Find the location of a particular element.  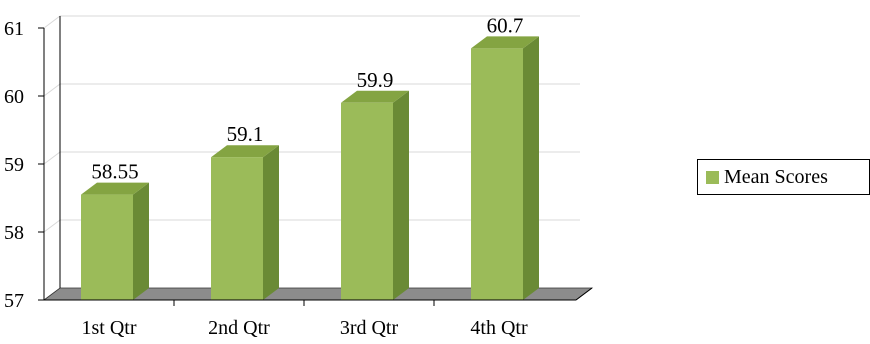

x-axis-edge is located at coordinates (584, 294).